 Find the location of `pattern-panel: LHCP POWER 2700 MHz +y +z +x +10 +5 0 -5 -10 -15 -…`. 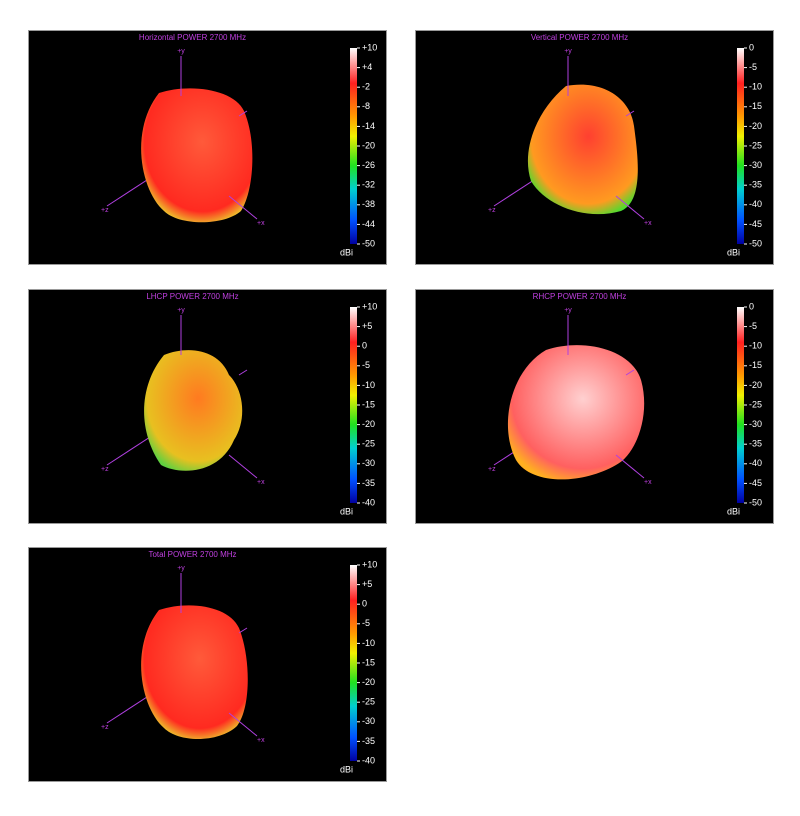

pattern-panel: LHCP POWER 2700 MHz +y +z +x +10 +5 0 -5 -10 -15 -… is located at coordinates (207, 406).